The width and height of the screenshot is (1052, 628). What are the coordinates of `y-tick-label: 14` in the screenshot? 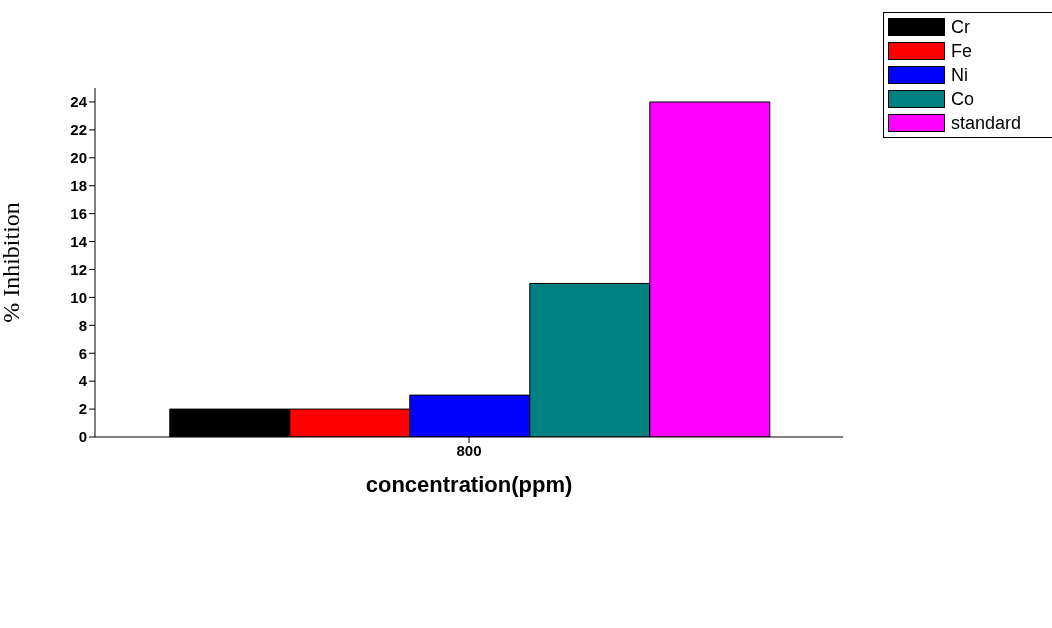 It's located at (79, 241).